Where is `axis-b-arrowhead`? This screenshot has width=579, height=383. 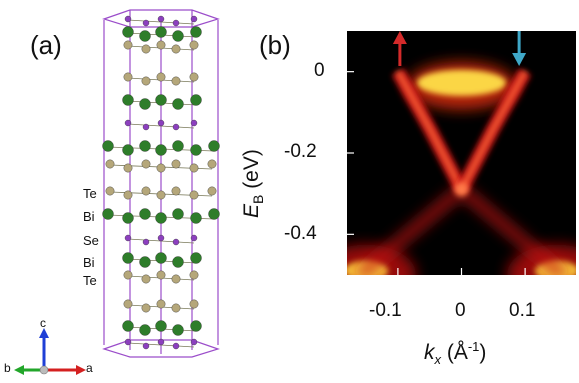
axis-b-arrowhead is located at coordinates (19, 370).